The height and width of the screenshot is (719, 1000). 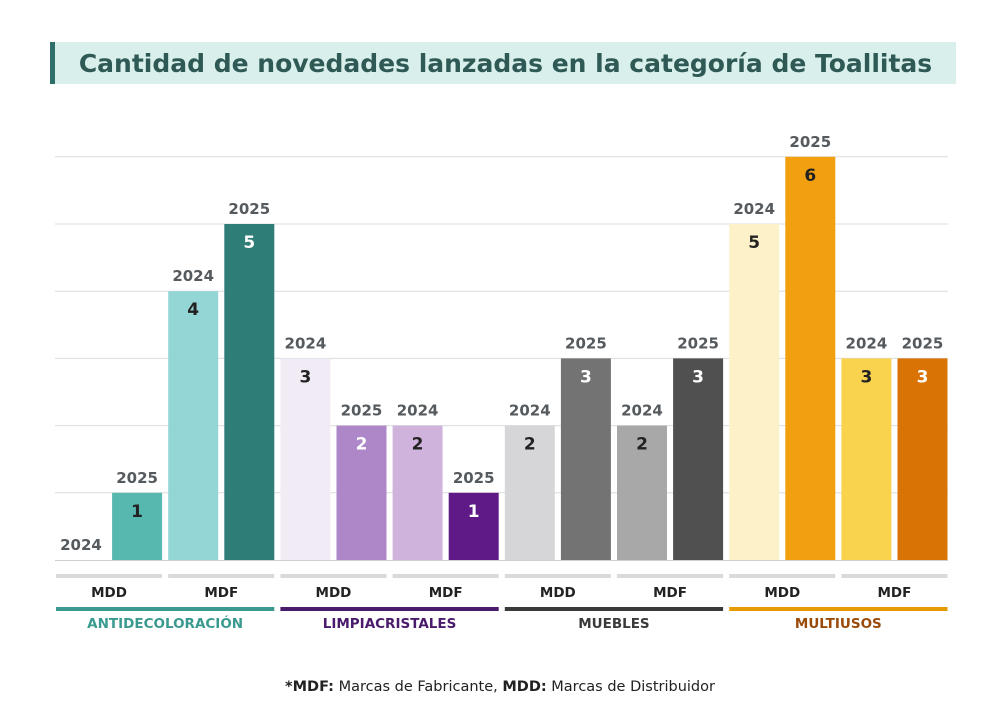 I want to click on category-label: LIMPIACRISTALES, so click(x=390, y=624).